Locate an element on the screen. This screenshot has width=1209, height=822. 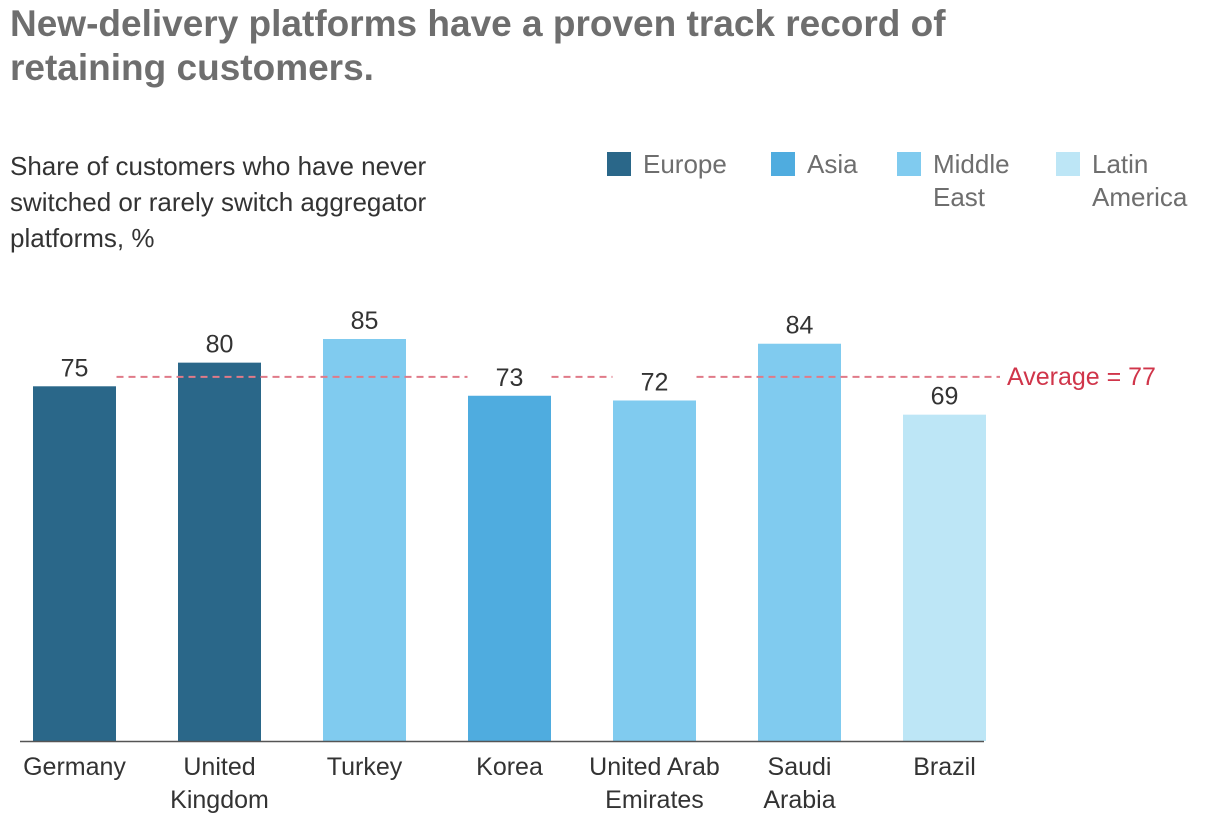
bar-turkey is located at coordinates (364, 540).